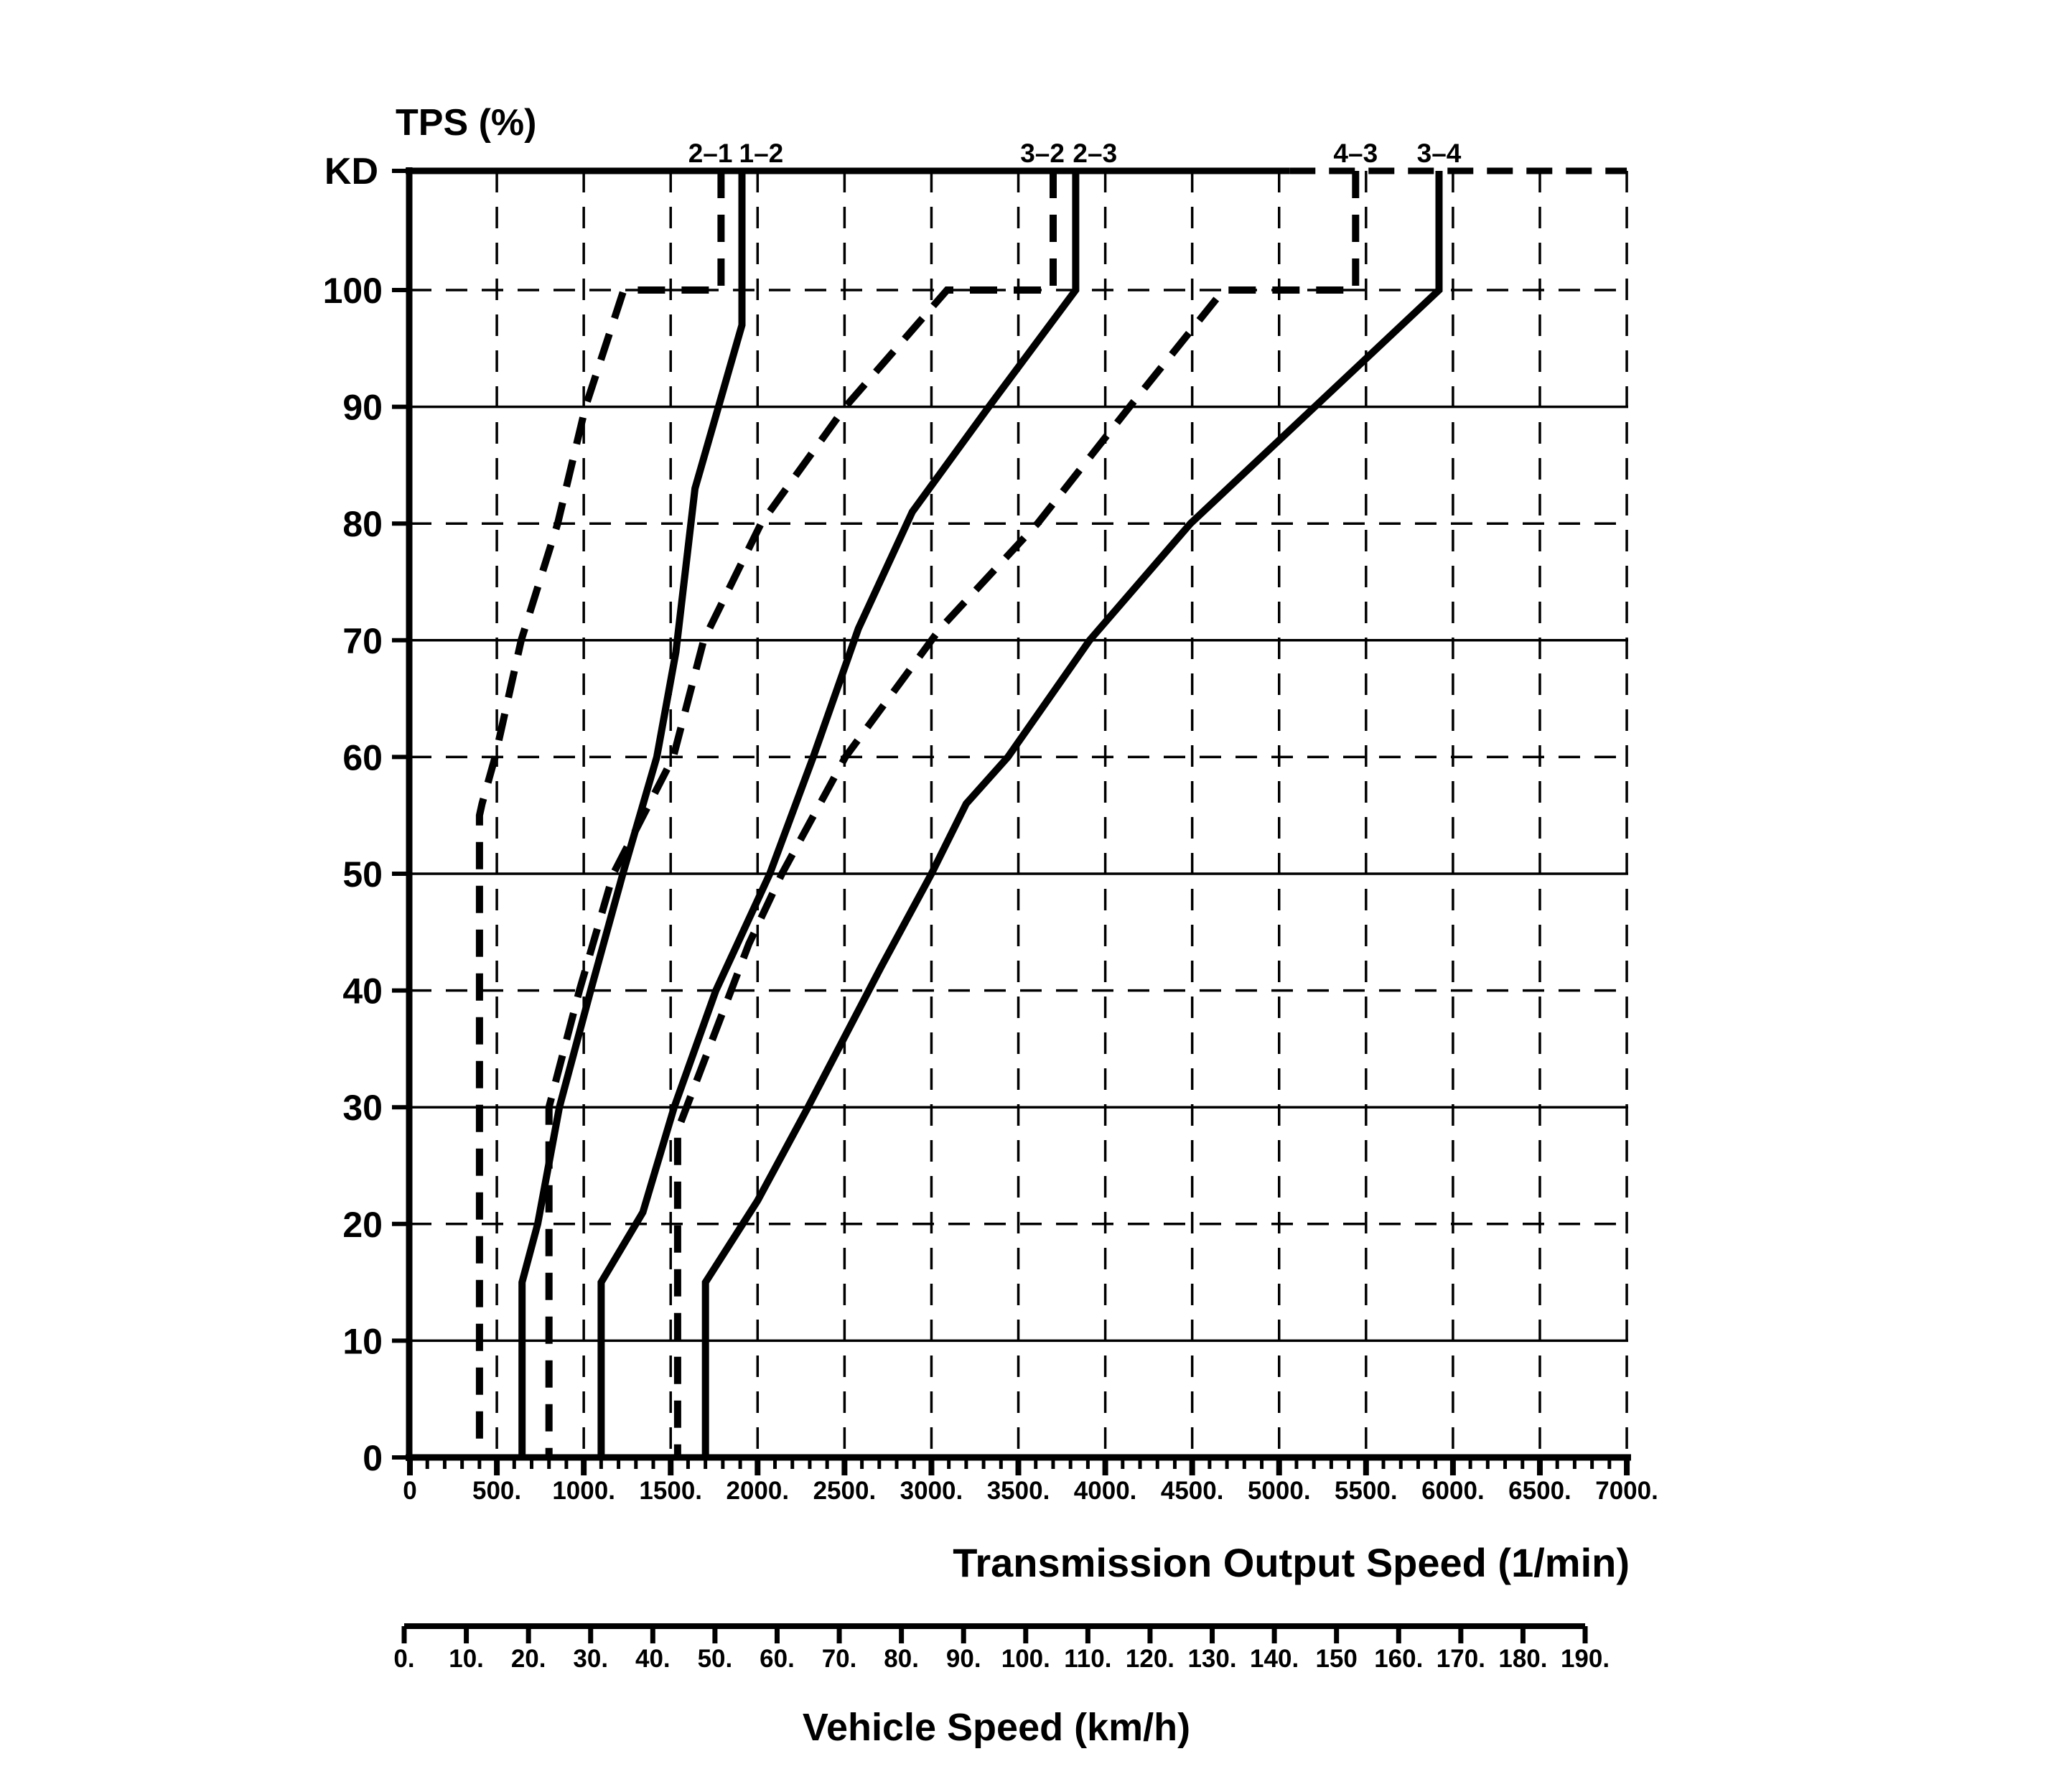 This screenshot has height=1792, width=2046. Describe the element at coordinates (590, 1659) in the screenshot. I see `vehicle-tick-label: 30.` at that location.